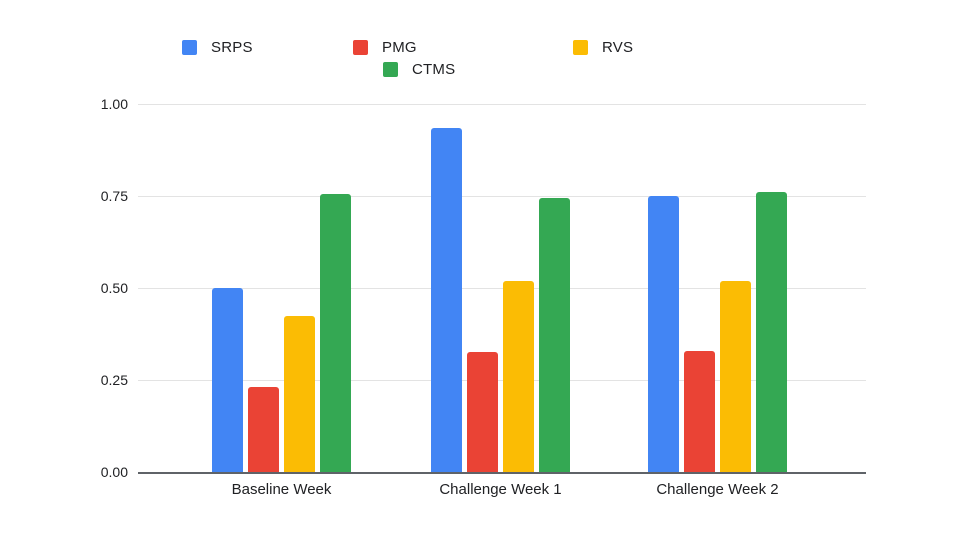  What do you see at coordinates (114, 288) in the screenshot?
I see `y-axis-tick-label: 0.50` at bounding box center [114, 288].